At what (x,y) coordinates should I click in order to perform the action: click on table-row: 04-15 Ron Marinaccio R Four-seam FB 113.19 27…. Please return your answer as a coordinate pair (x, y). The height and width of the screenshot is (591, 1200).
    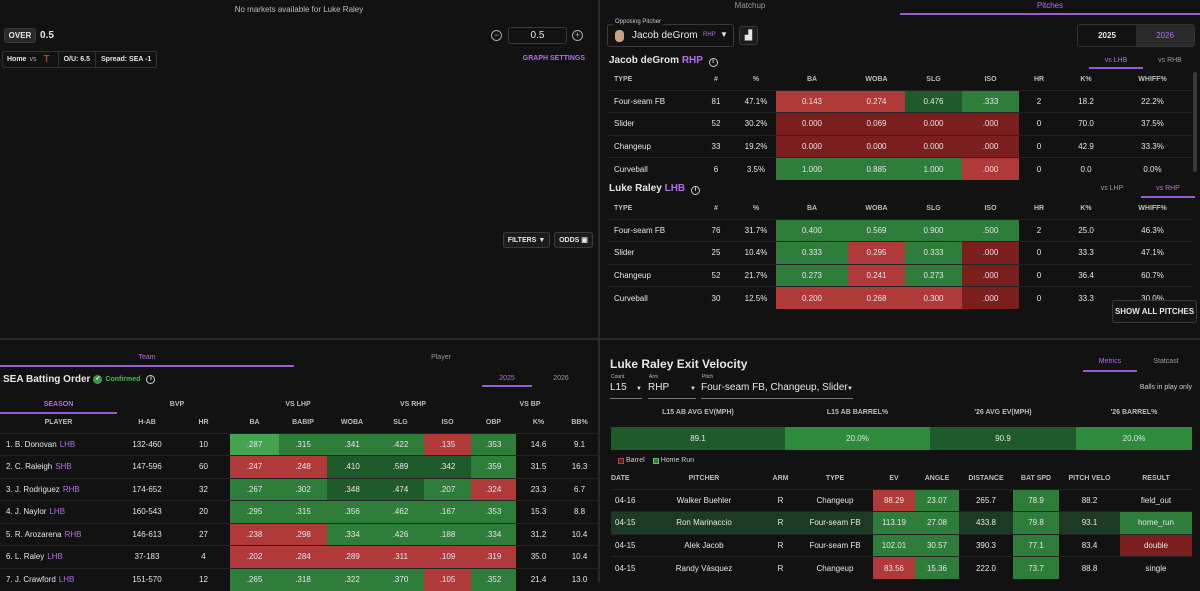
    Looking at the image, I should click on (901, 522).